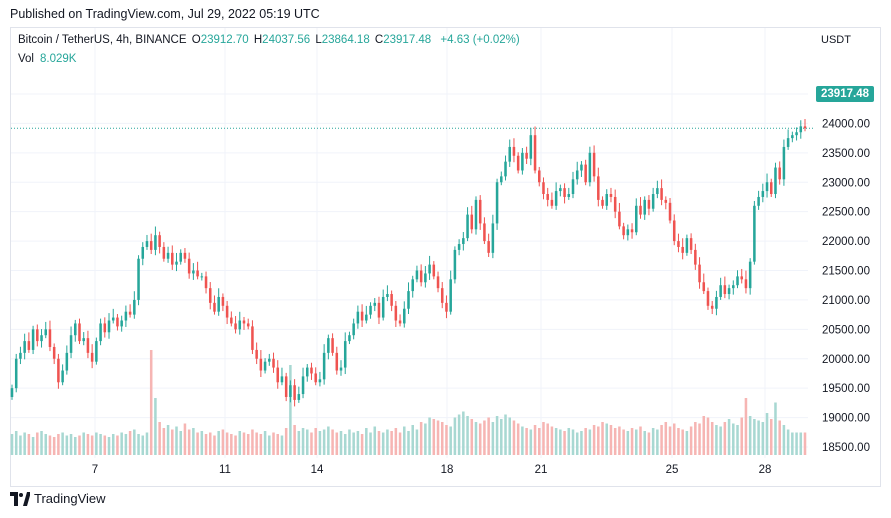  I want to click on last-price-badge: 23917.48, so click(845, 94).